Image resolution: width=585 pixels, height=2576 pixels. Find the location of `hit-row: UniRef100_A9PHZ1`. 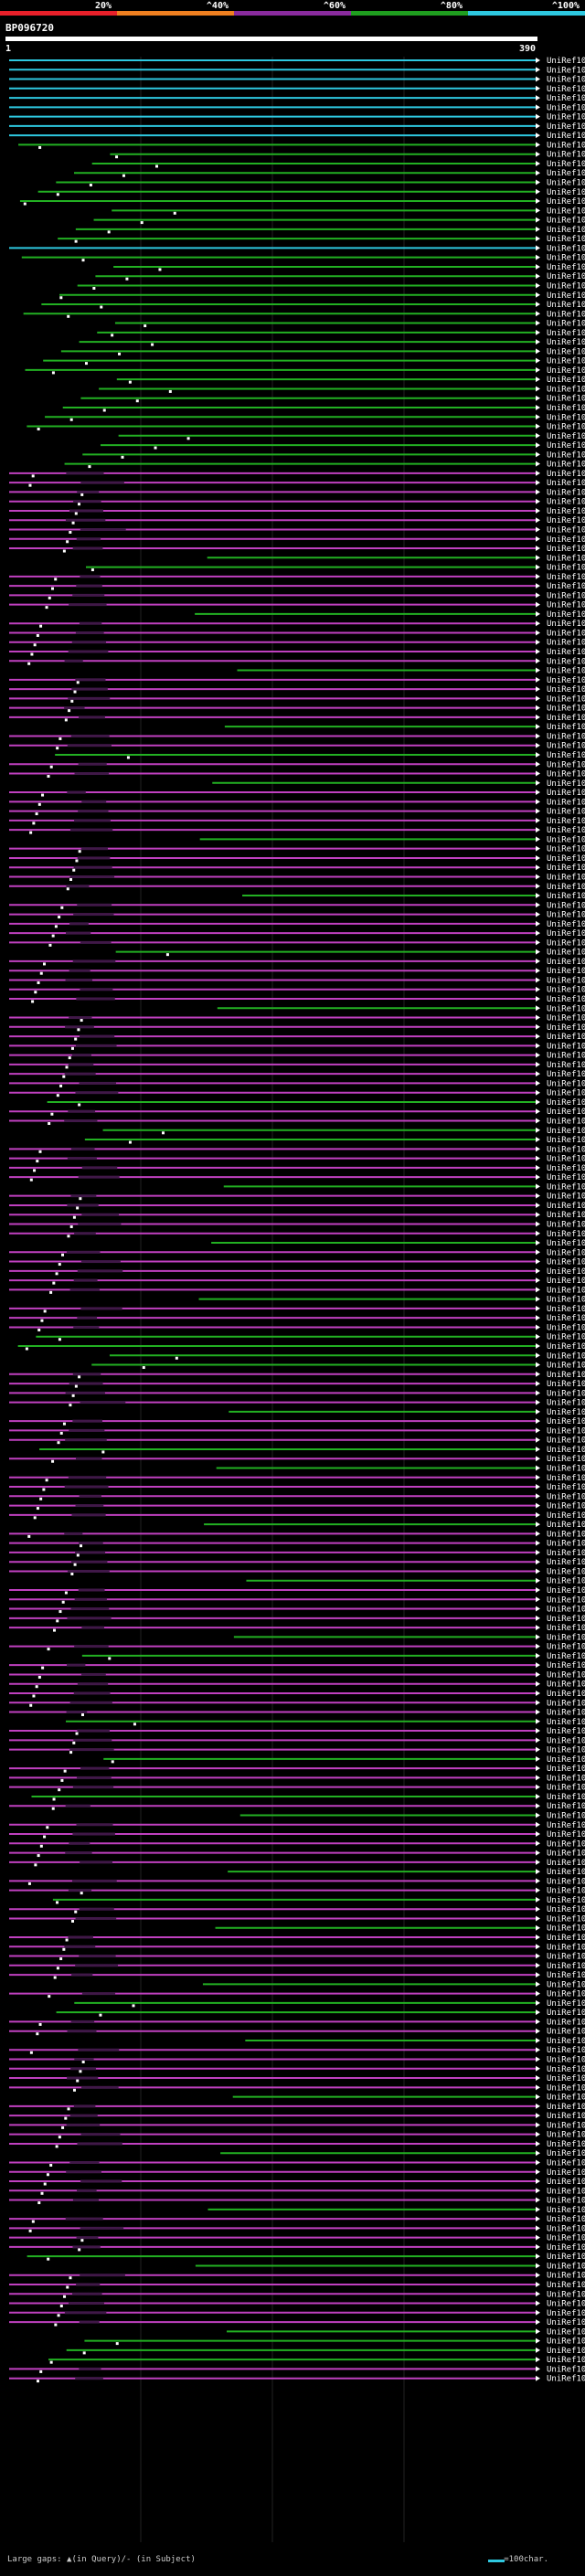

hit-row: UniRef100_A9PHZ1 is located at coordinates (297, 2276).